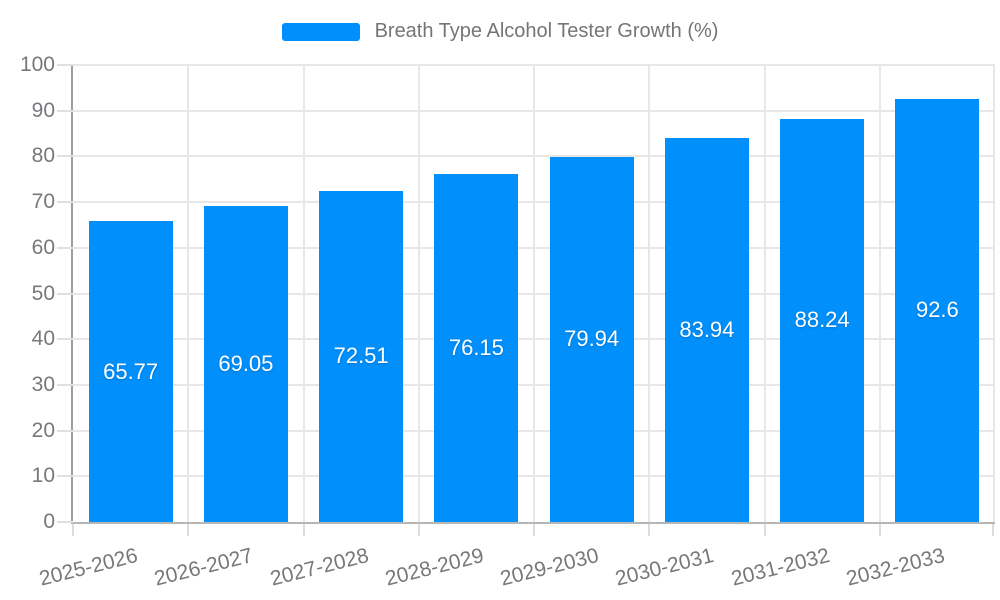 This screenshot has width=1000, height=600. I want to click on y-axis-label: 100, so click(37, 64).